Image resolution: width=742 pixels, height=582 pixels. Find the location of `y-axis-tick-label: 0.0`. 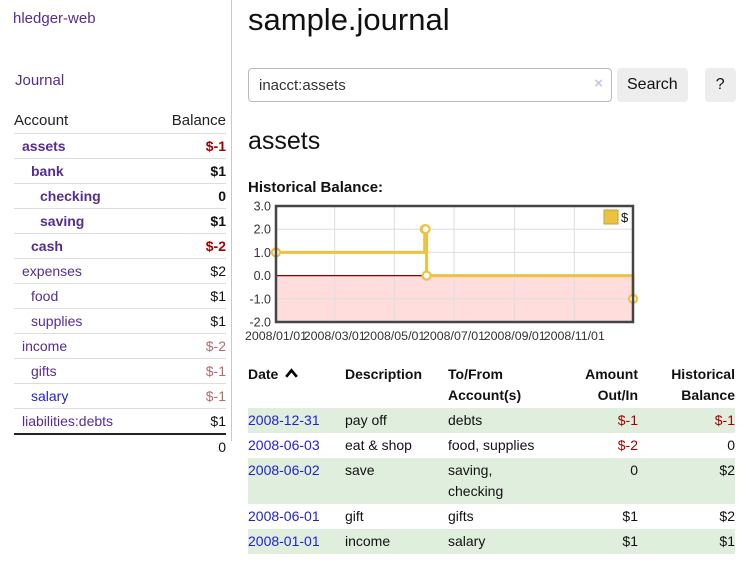

y-axis-tick-label: 0.0 is located at coordinates (262, 276).